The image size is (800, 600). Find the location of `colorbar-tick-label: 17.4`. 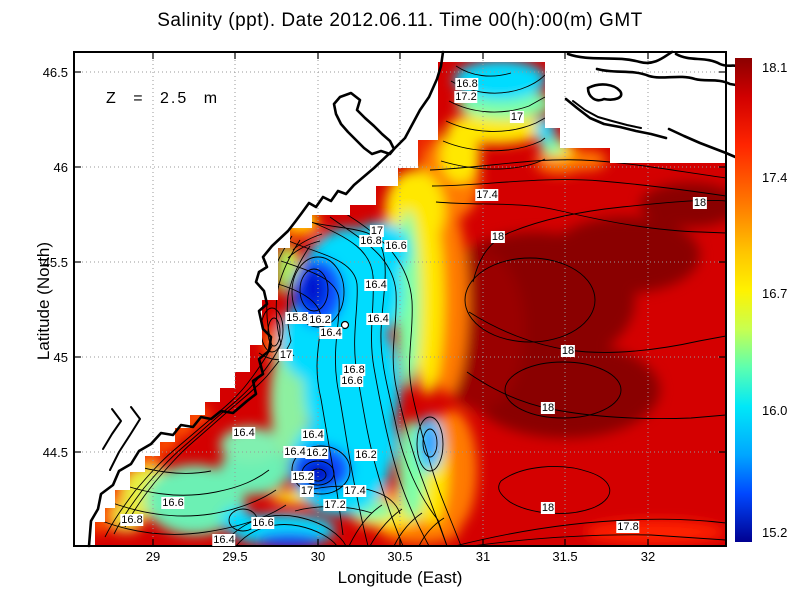

colorbar-tick-label: 17.4 is located at coordinates (775, 177).